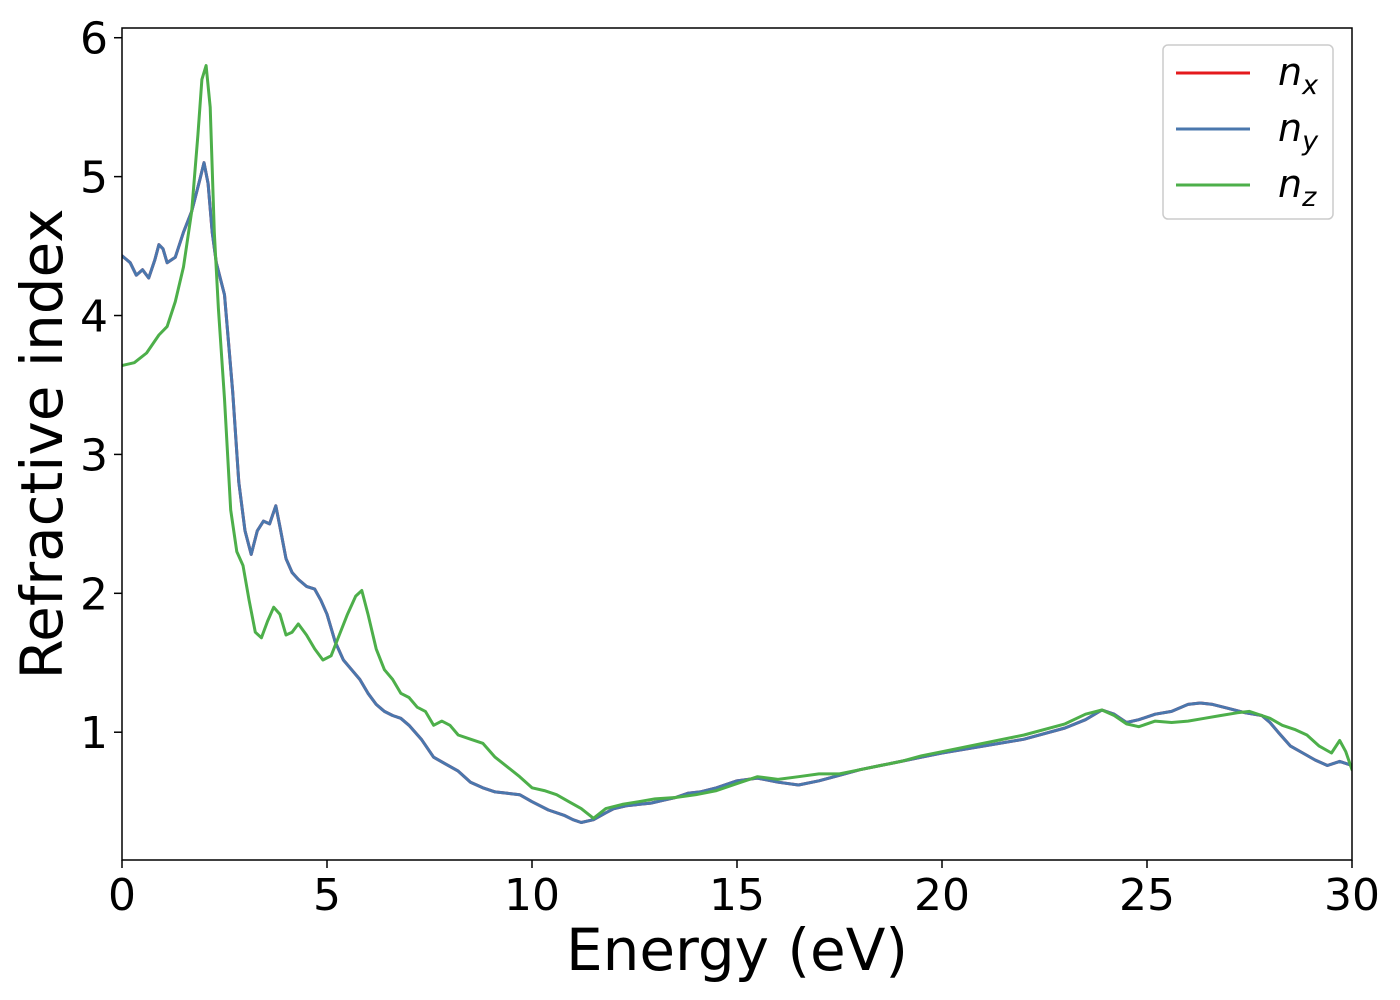 This screenshot has width=1400, height=1000. What do you see at coordinates (94, 317) in the screenshot?
I see `y-tick-label: 4` at bounding box center [94, 317].